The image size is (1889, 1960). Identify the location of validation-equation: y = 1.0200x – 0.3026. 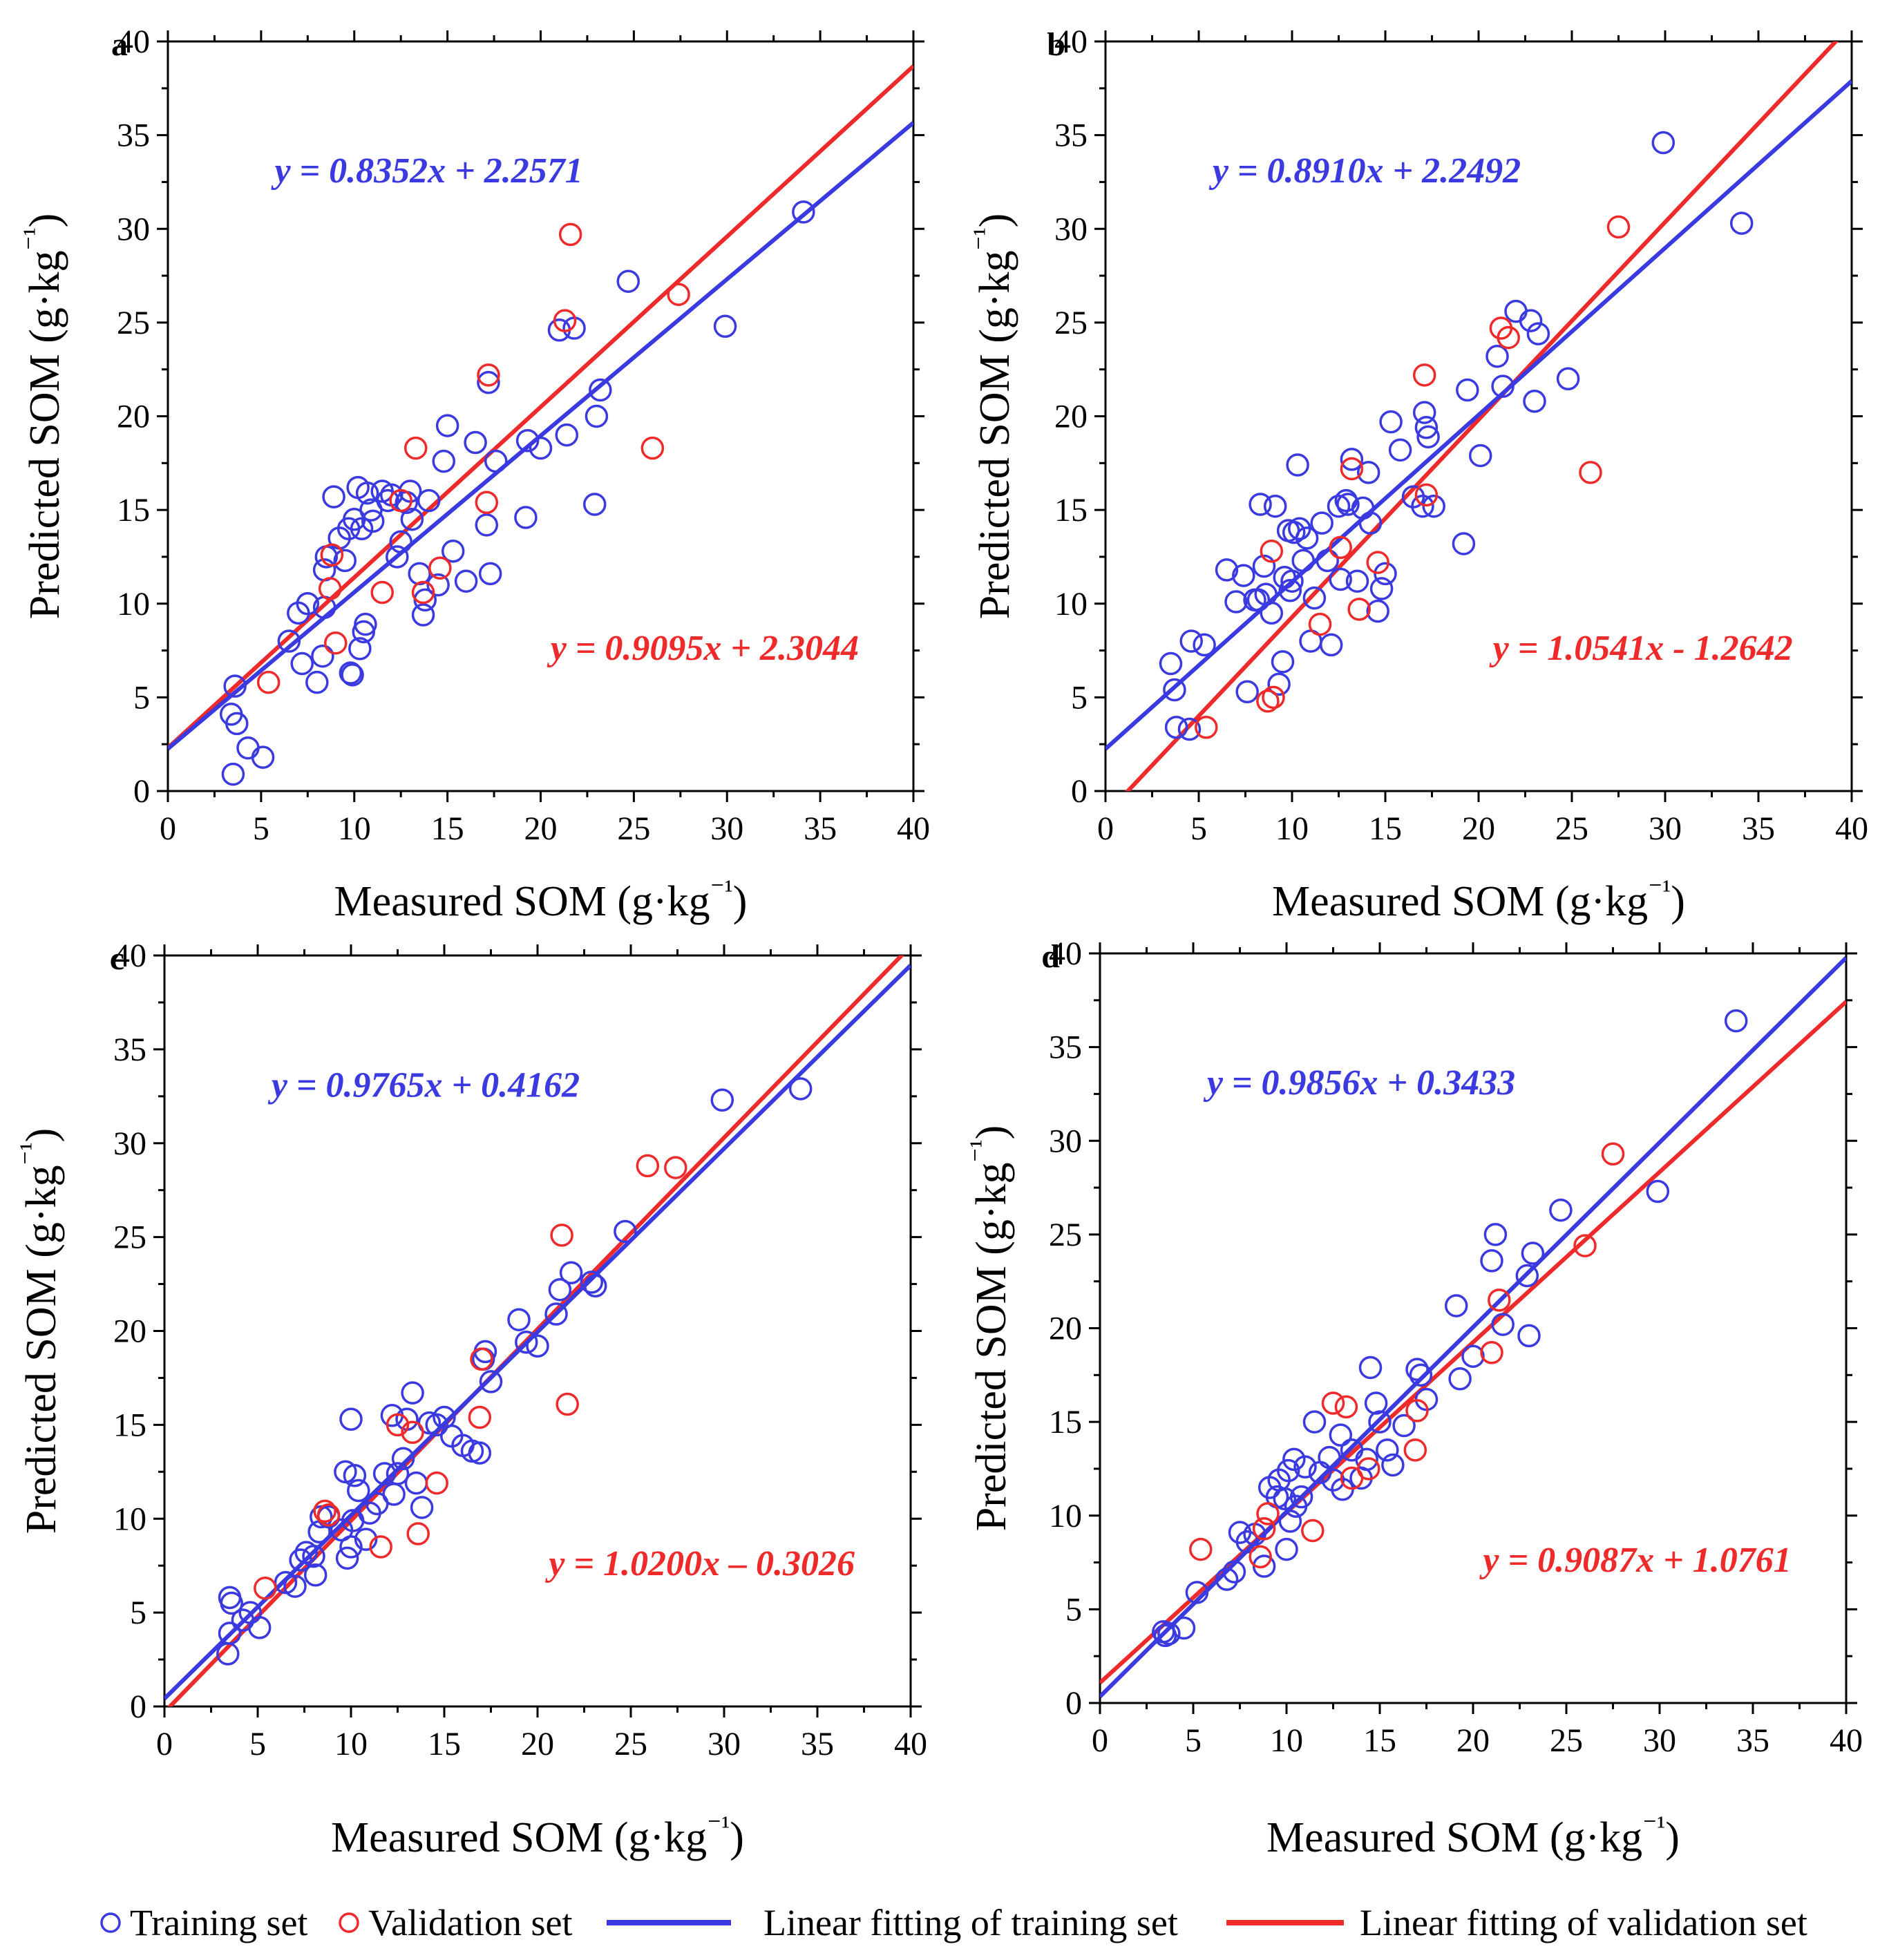
(700, 1563).